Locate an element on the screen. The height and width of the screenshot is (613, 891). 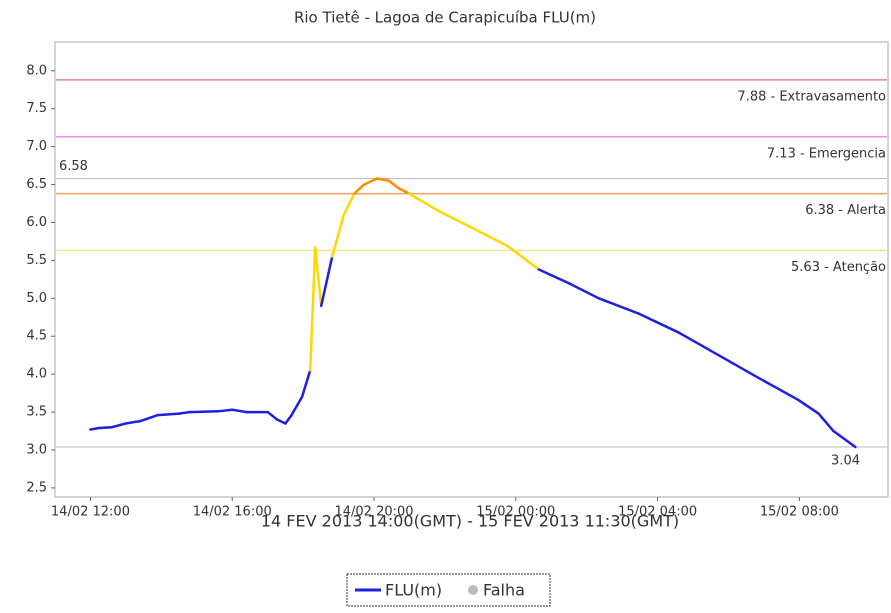
x-tick-label: 14/02 20:00 is located at coordinates (373, 512).